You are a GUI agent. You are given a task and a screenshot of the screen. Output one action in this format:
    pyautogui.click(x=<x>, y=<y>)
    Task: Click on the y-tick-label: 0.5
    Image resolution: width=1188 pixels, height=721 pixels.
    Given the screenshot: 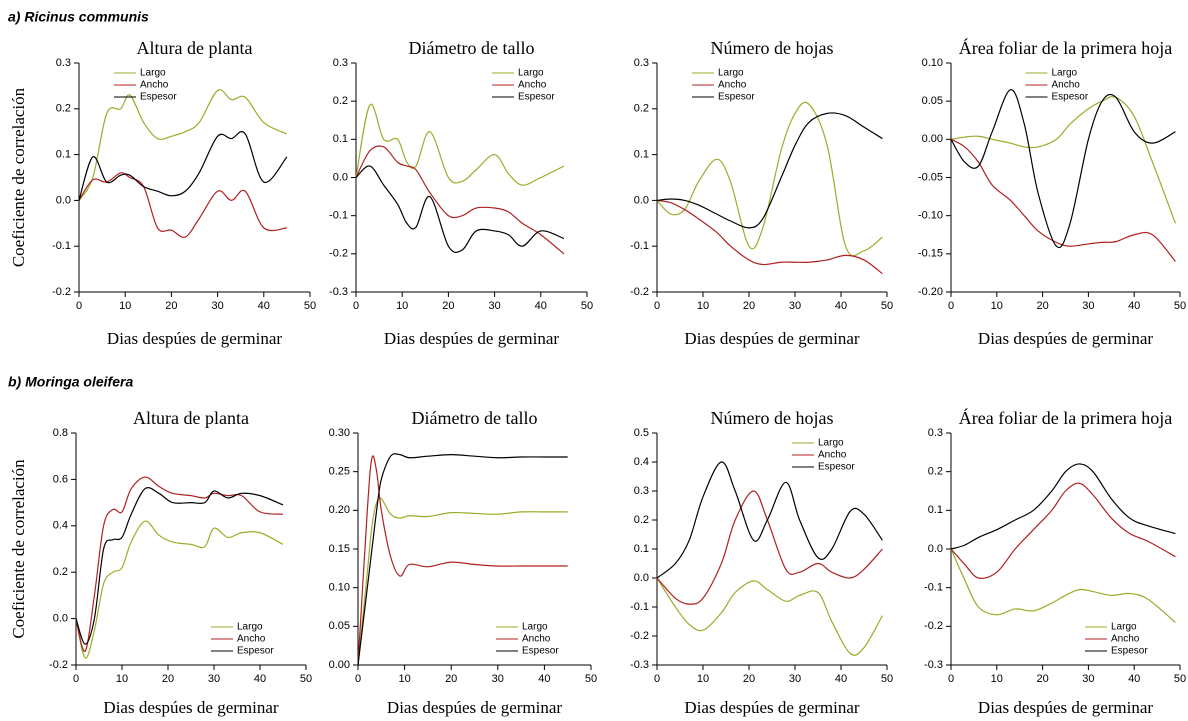 What is the action you would take?
    pyautogui.click(x=641, y=433)
    